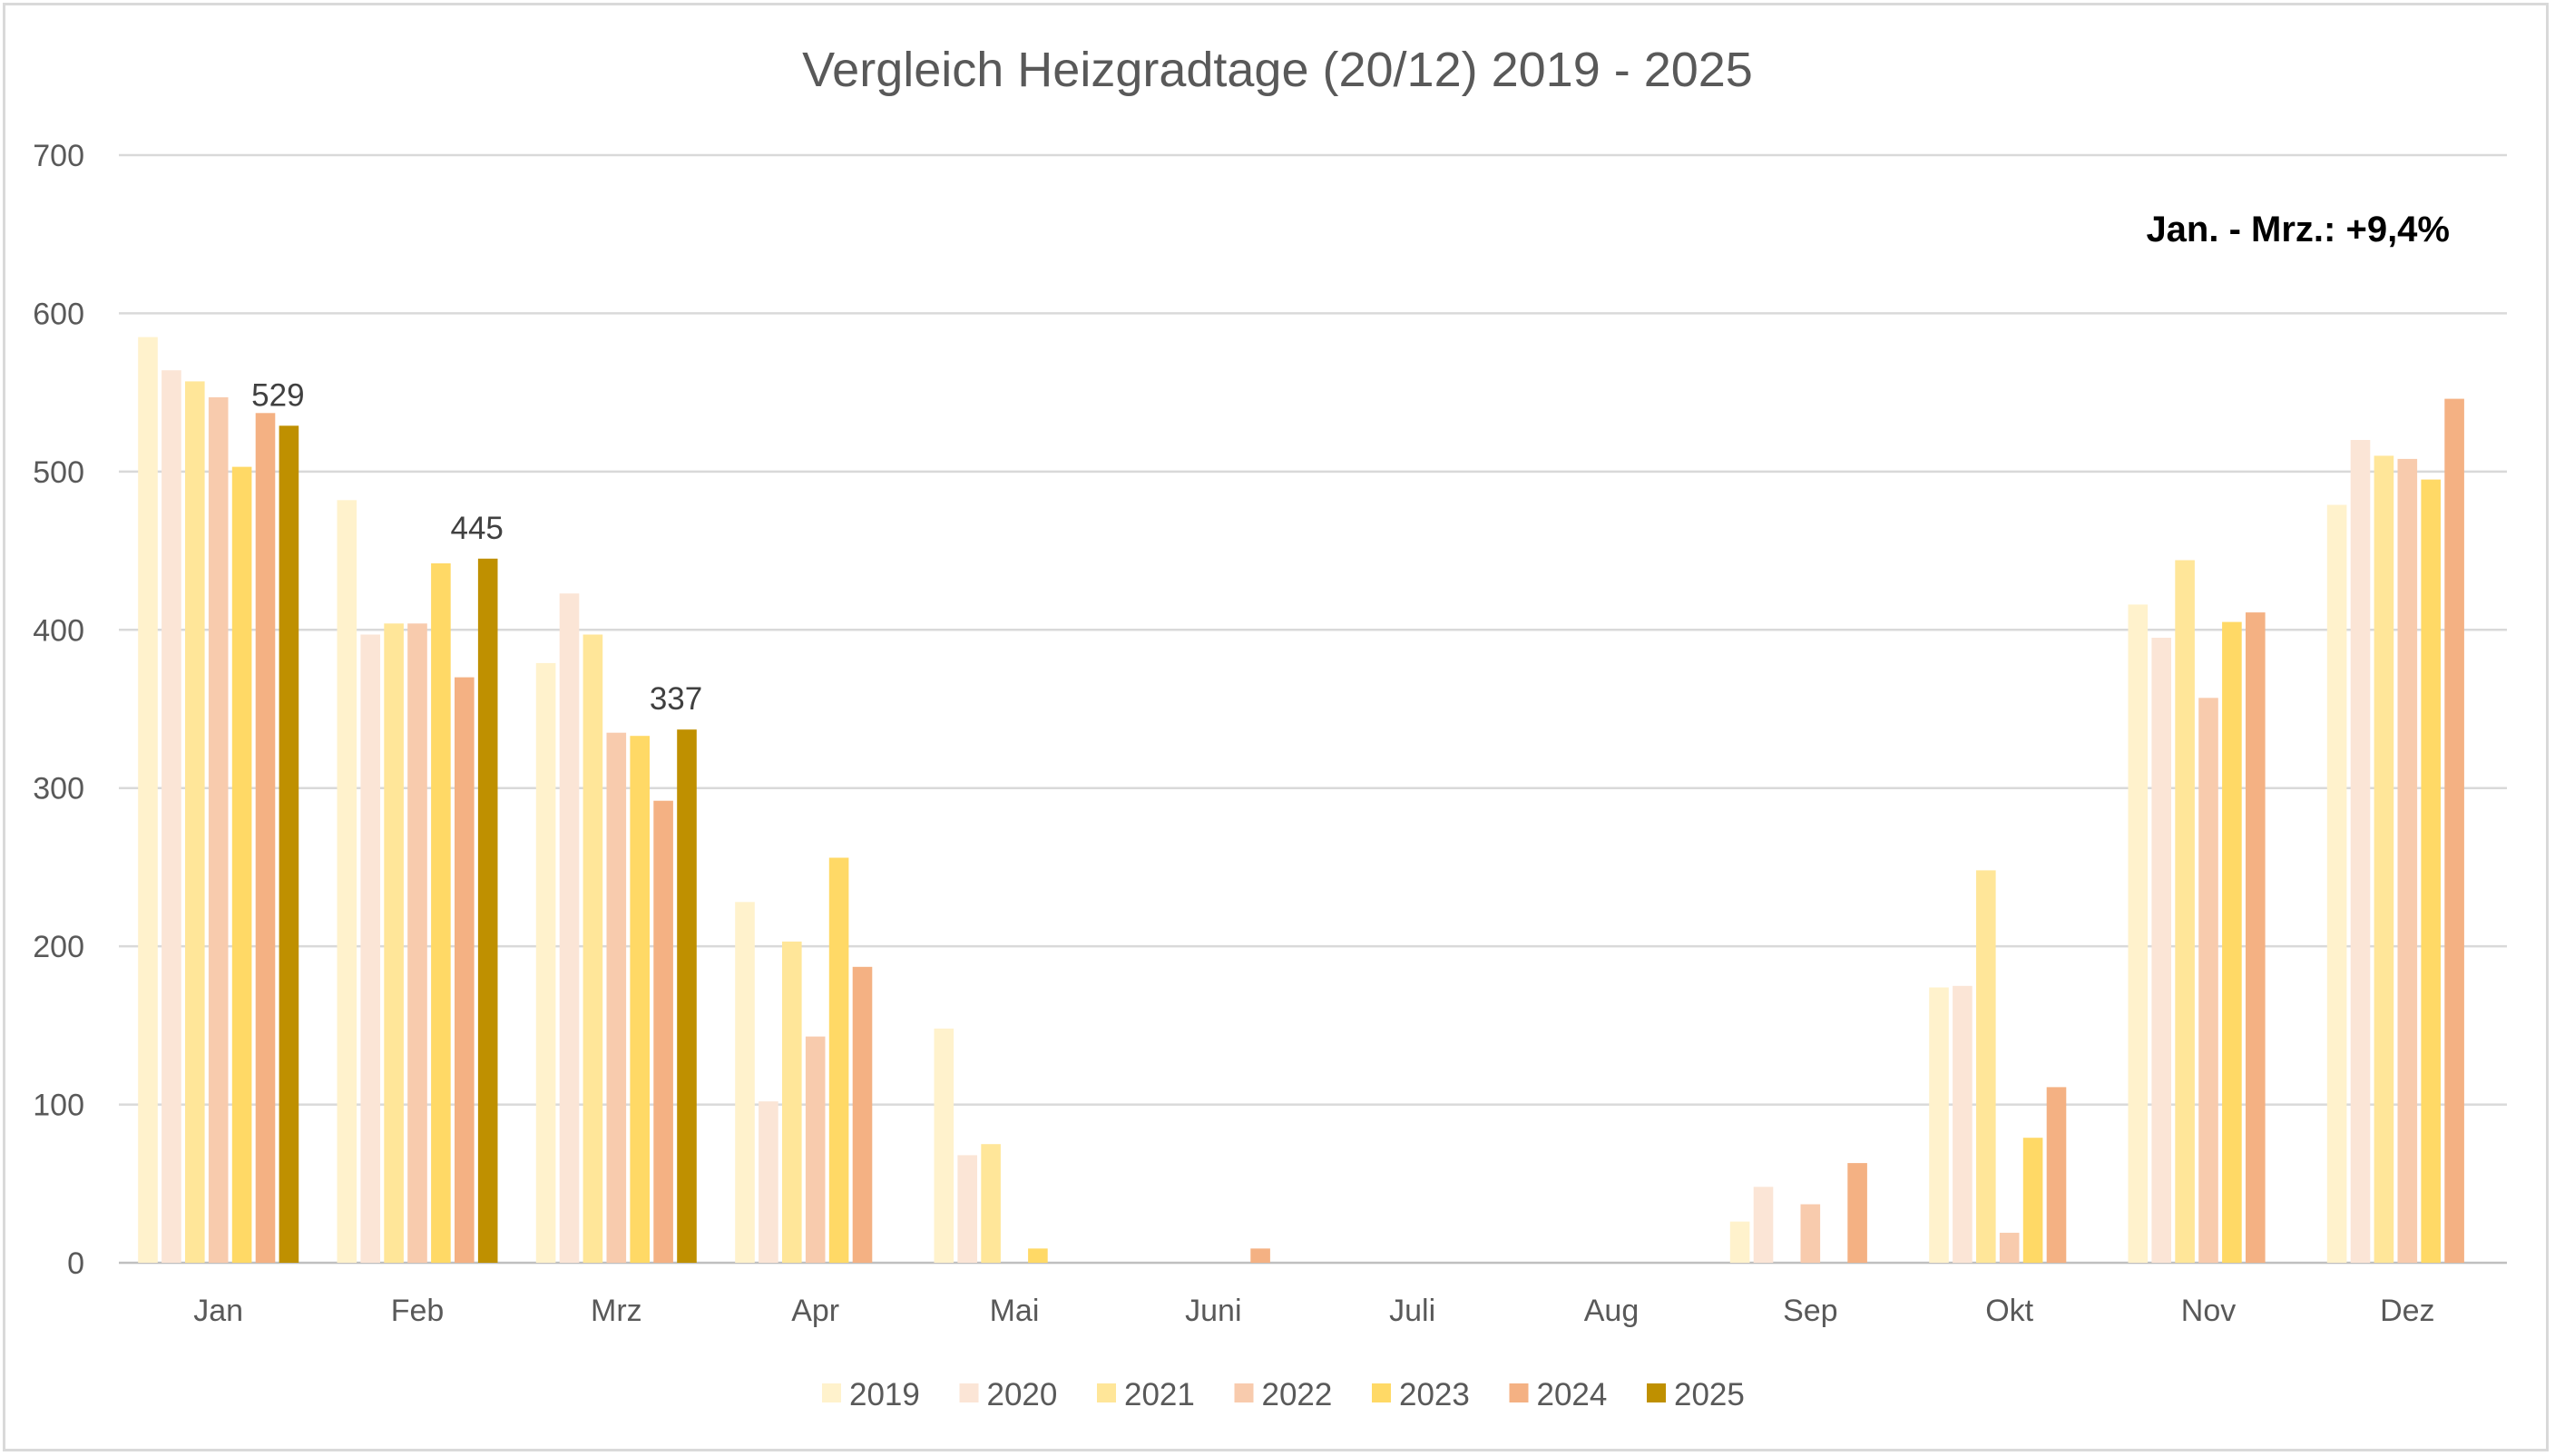 The image size is (2555, 1456). I want to click on x-tick-label: Mrz, so click(616, 1311).